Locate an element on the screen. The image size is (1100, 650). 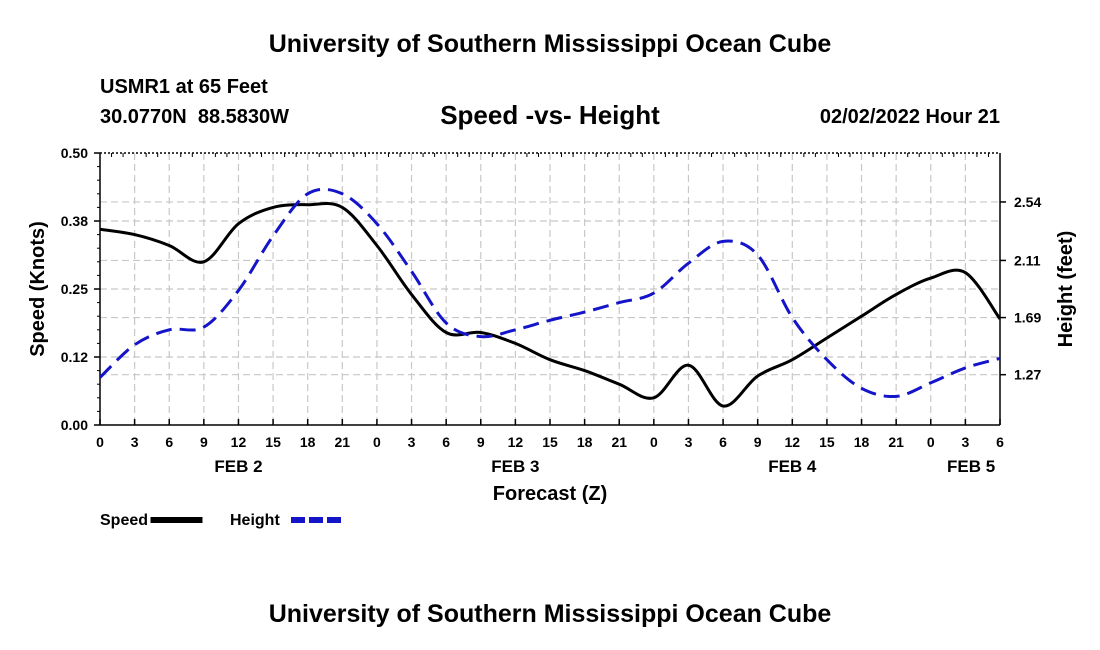
coordinates-label: 30.0770N 88.5830W is located at coordinates (195, 117).